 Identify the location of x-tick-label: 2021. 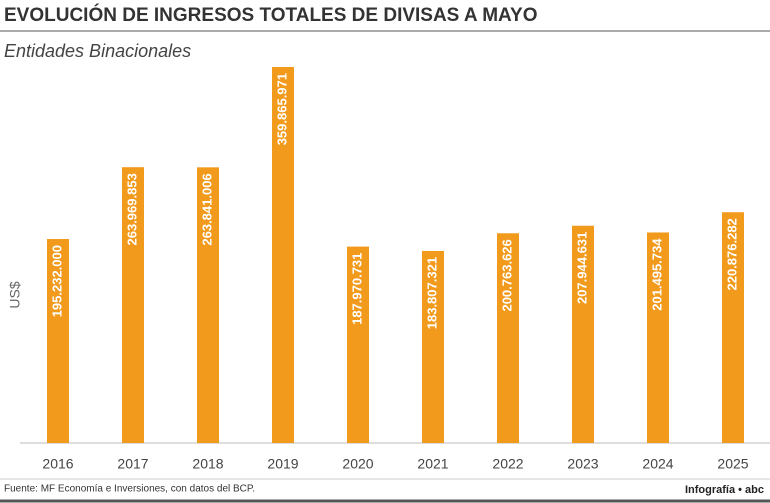
(432, 464).